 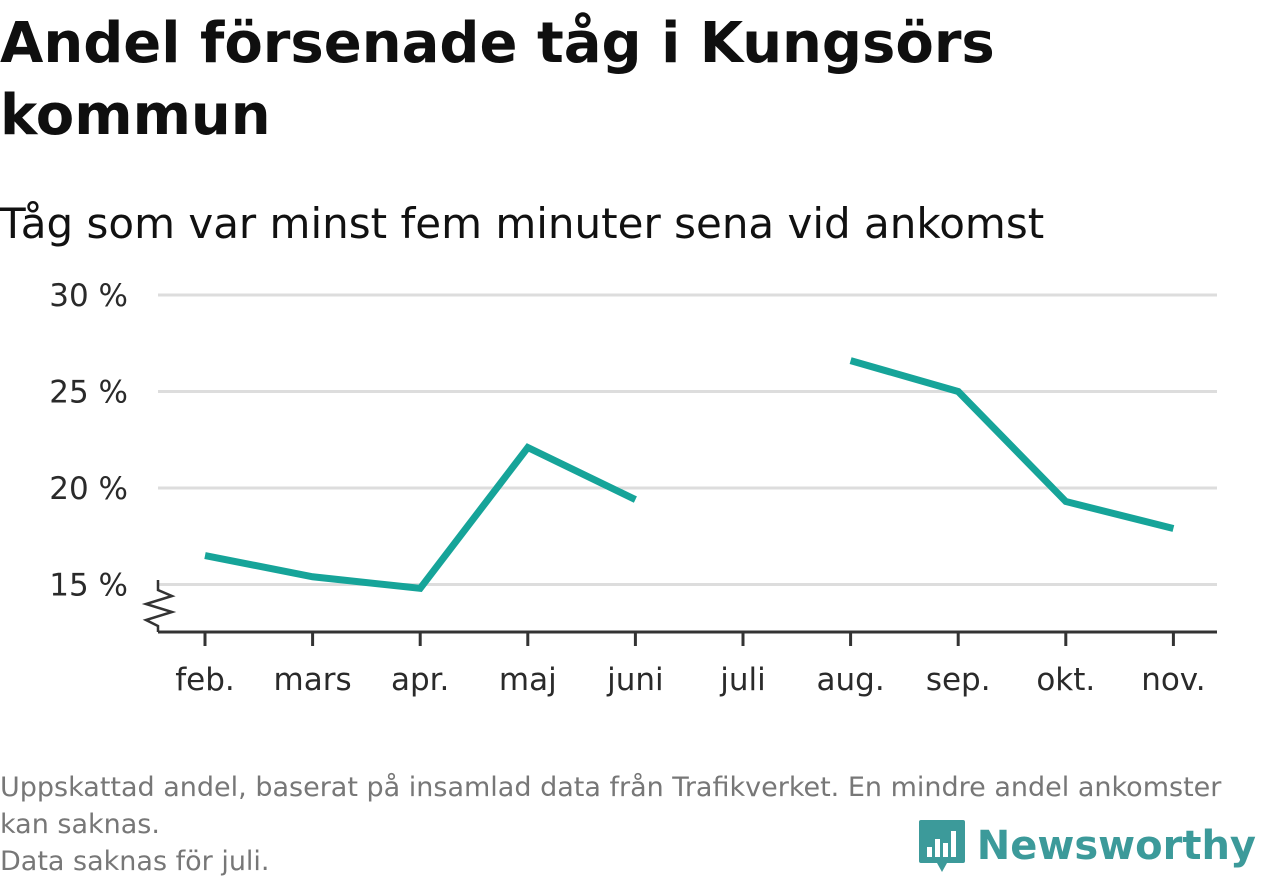 I want to click on x-tick-label: apr., so click(x=420, y=680).